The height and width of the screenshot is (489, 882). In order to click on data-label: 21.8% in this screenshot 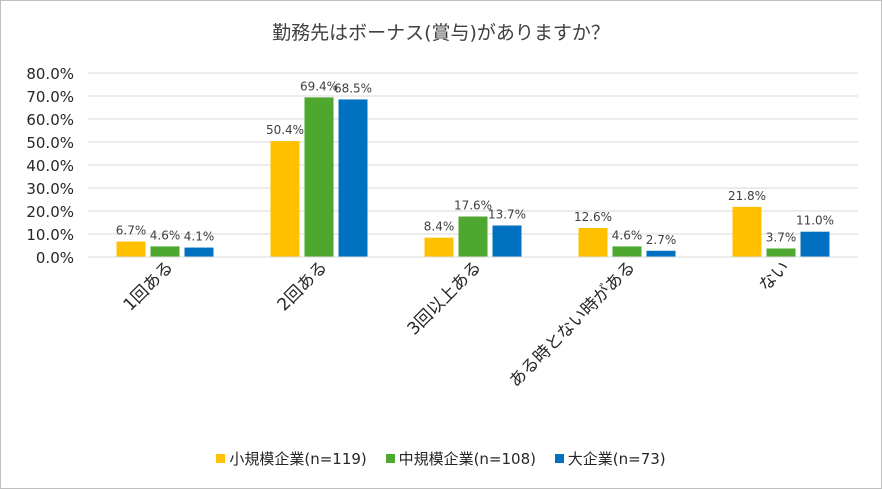, I will do `click(747, 196)`.